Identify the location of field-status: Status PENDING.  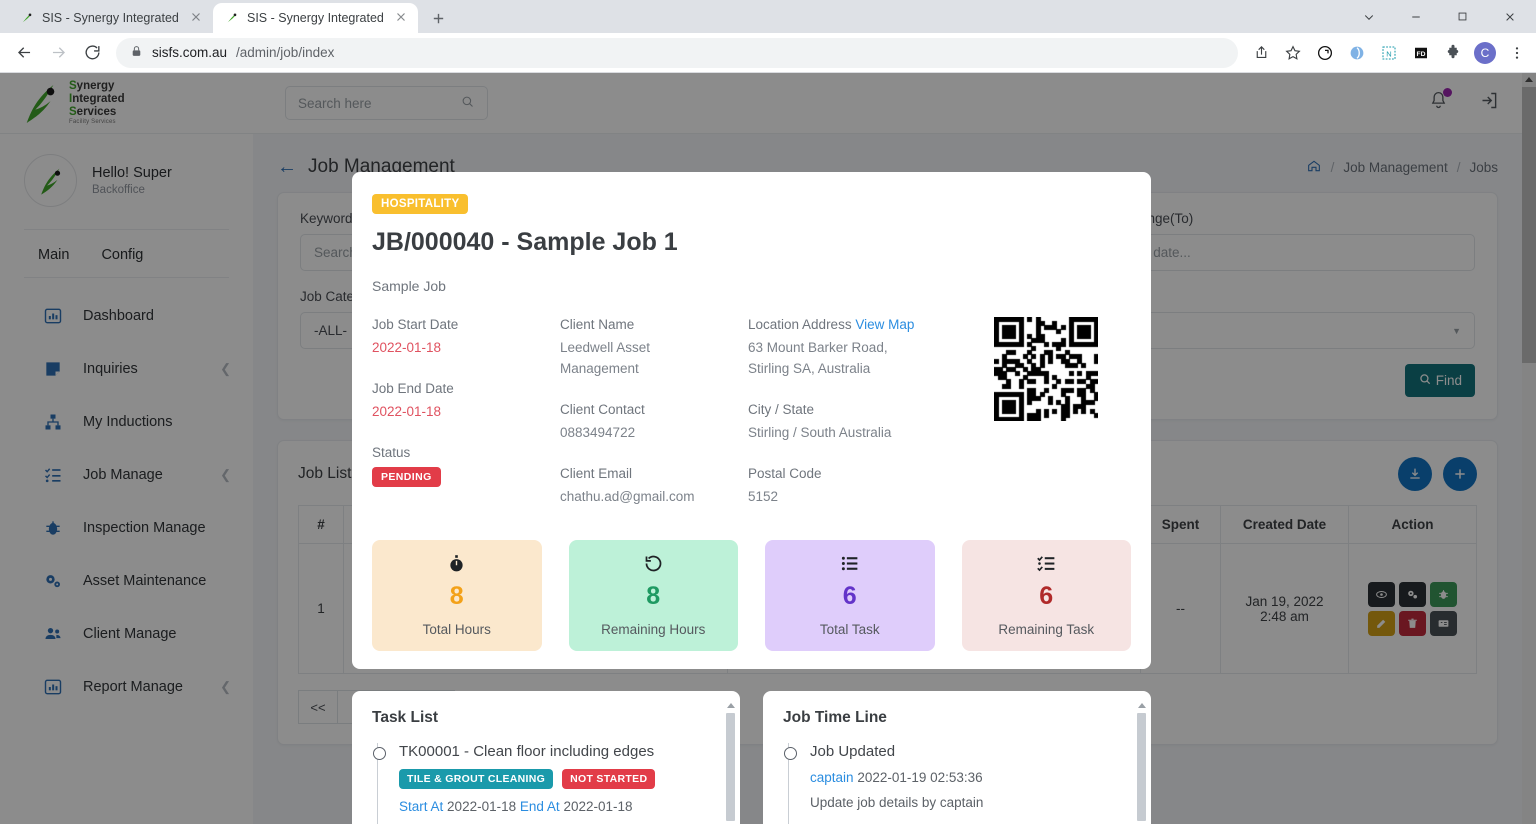
(466, 466).